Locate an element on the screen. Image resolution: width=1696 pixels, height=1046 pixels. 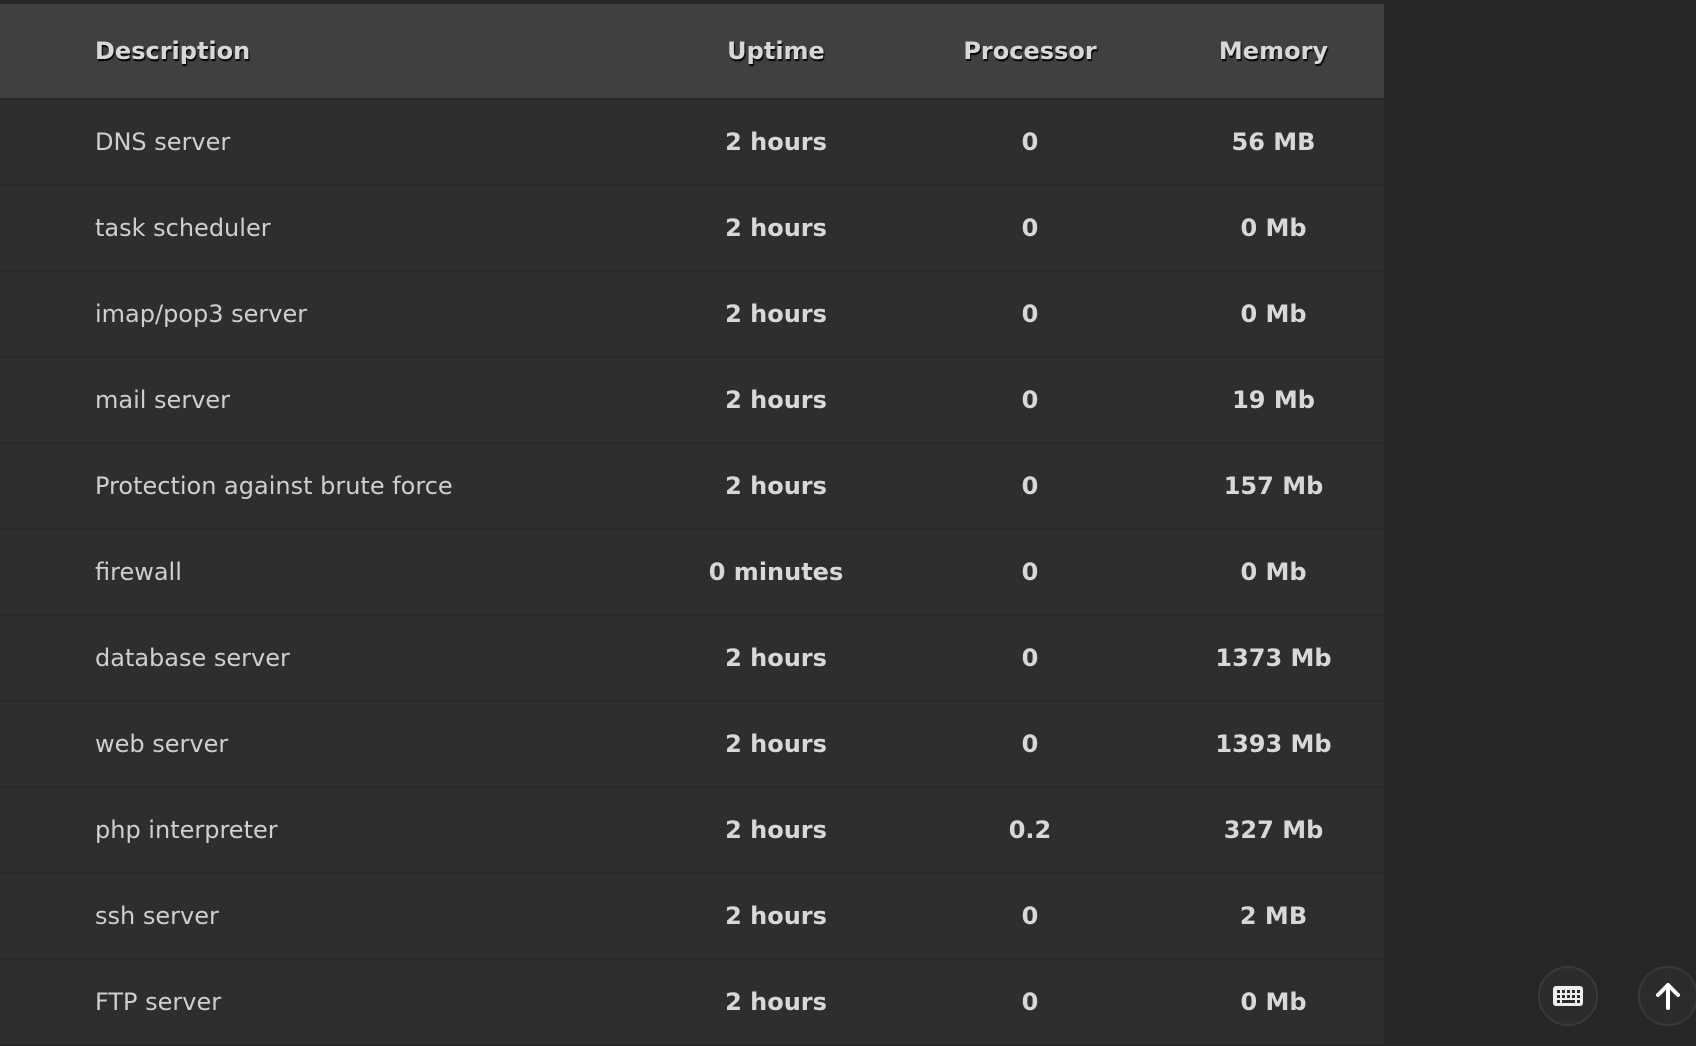
cell-uptime: 0 minutes is located at coordinates (776, 572).